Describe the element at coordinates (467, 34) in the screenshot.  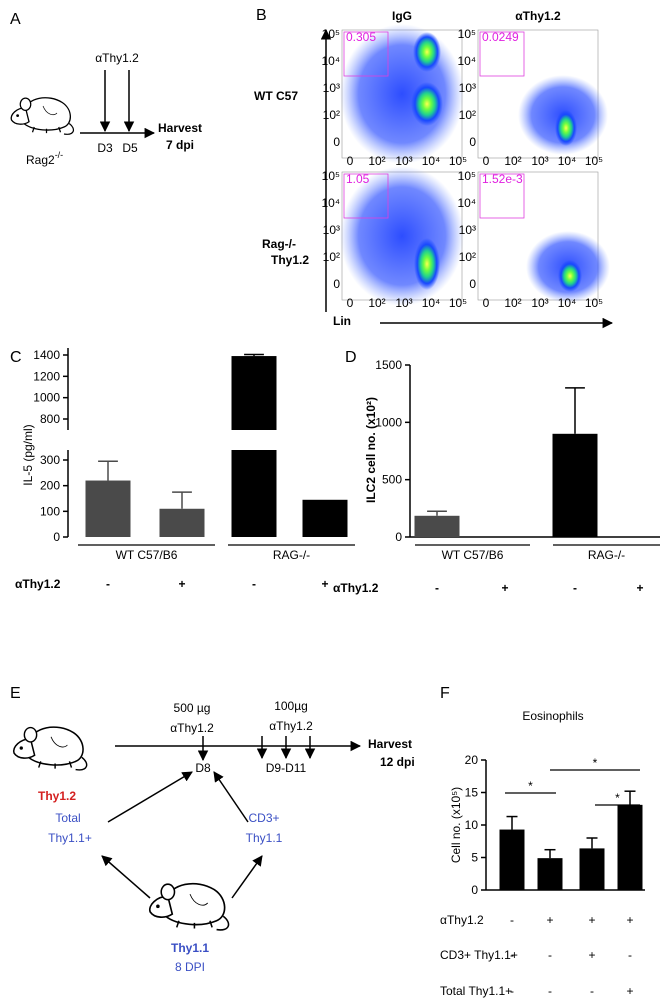
I see `y-tick-label: 10⁵` at that location.